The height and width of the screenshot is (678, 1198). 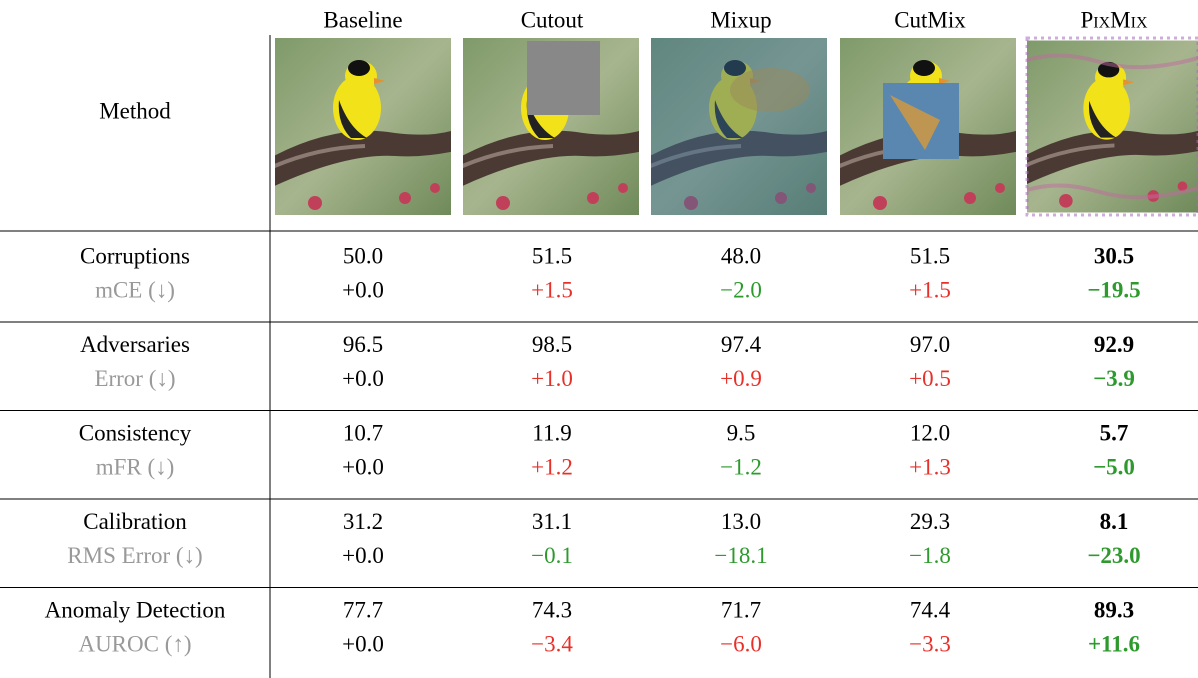 I want to click on baseline-image, so click(x=365, y=126).